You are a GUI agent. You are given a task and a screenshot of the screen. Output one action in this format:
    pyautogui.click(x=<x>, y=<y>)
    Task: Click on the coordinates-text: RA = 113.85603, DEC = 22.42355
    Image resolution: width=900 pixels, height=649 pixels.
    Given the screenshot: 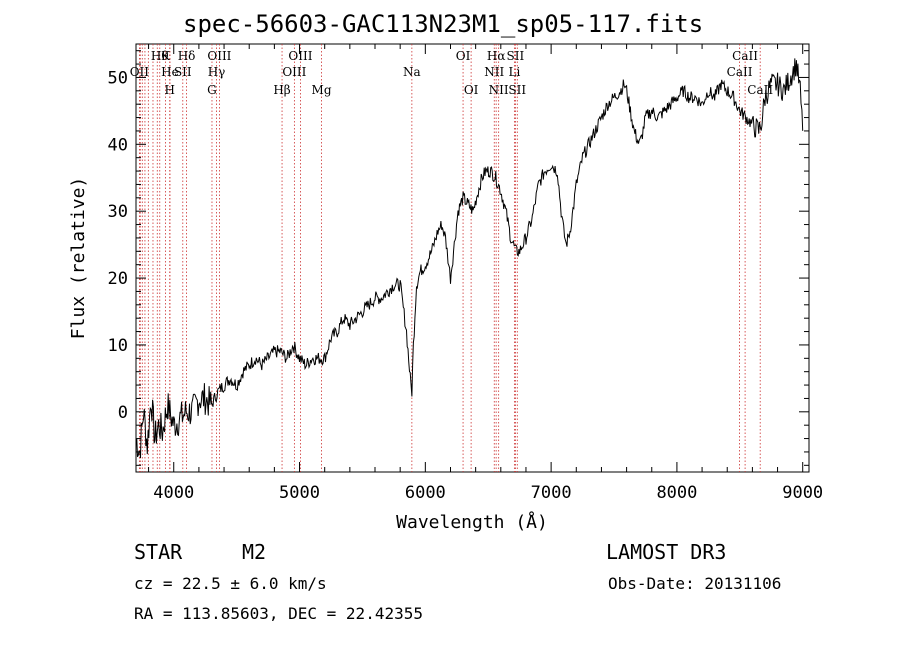 What is the action you would take?
    pyautogui.click(x=278, y=613)
    